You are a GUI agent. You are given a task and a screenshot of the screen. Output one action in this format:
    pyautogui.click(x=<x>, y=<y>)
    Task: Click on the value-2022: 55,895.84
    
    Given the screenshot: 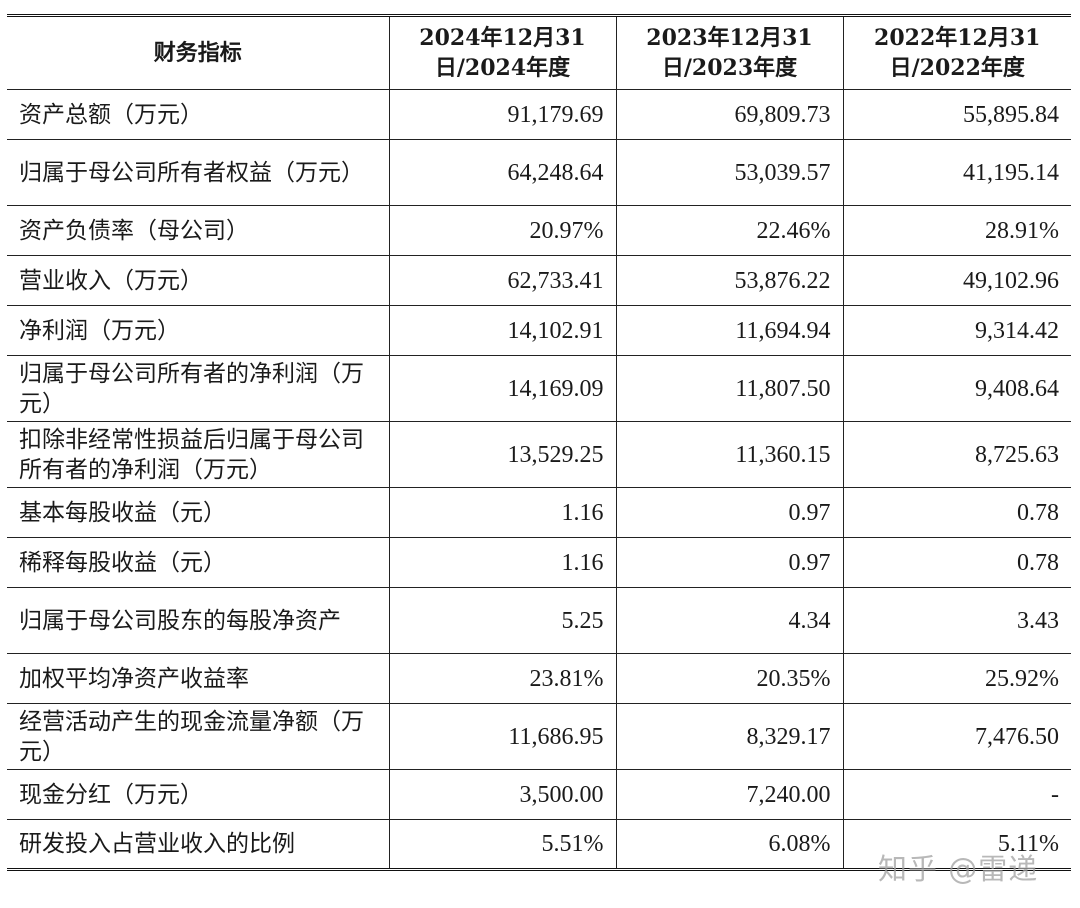 What is the action you would take?
    pyautogui.click(x=956, y=114)
    